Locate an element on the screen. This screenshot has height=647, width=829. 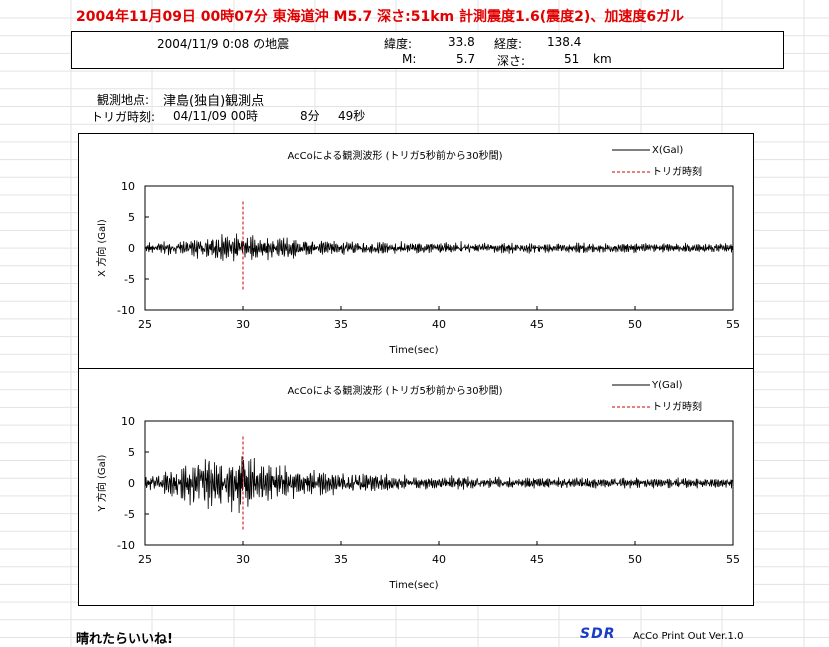
trigger-seconds: 49秒 is located at coordinates (352, 116).